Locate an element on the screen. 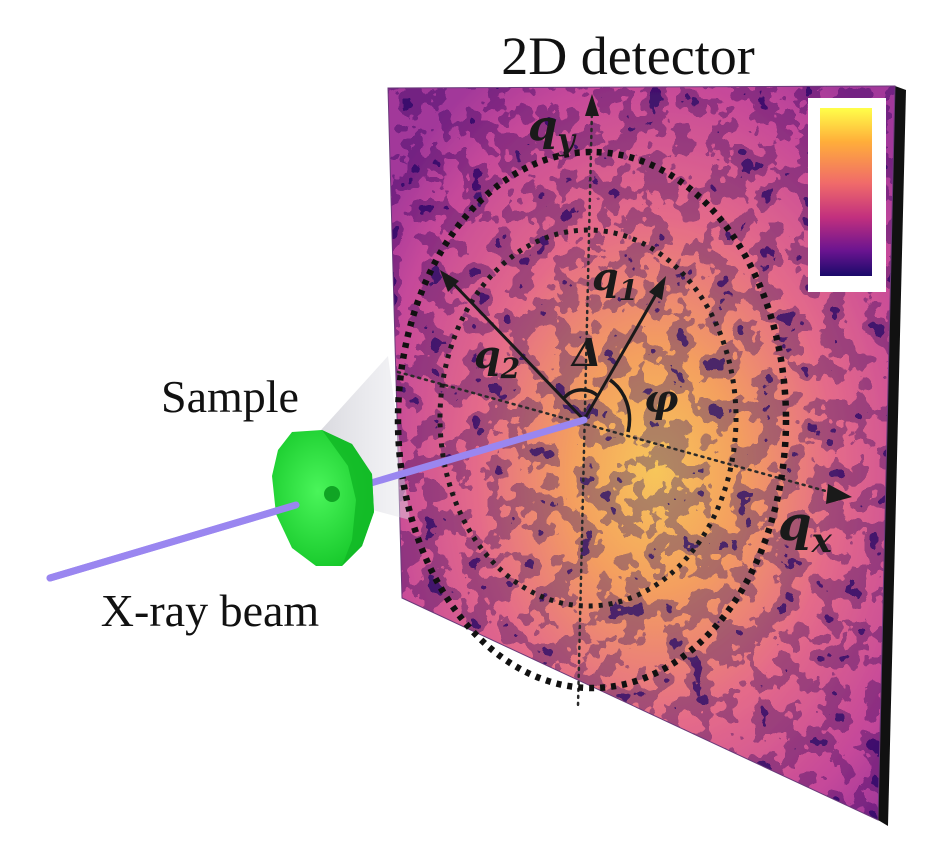  beam-label: X-ray beam is located at coordinates (210, 610).